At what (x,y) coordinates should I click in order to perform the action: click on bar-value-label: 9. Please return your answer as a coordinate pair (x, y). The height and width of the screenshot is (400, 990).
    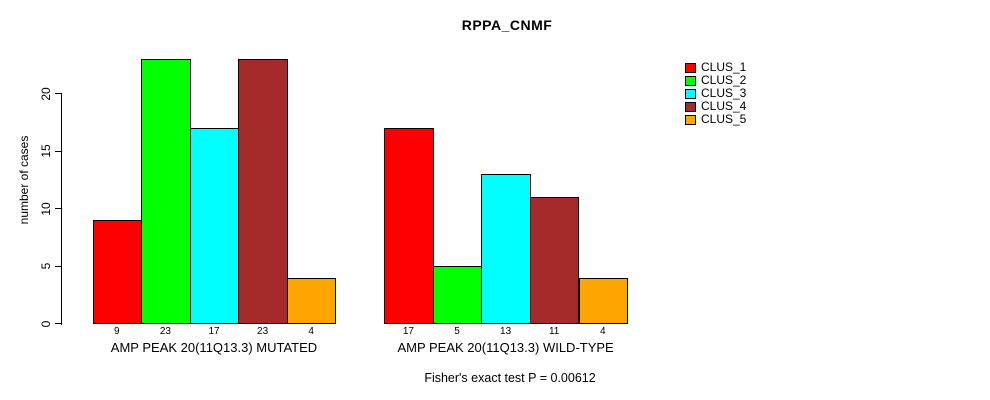
    Looking at the image, I should click on (117, 331).